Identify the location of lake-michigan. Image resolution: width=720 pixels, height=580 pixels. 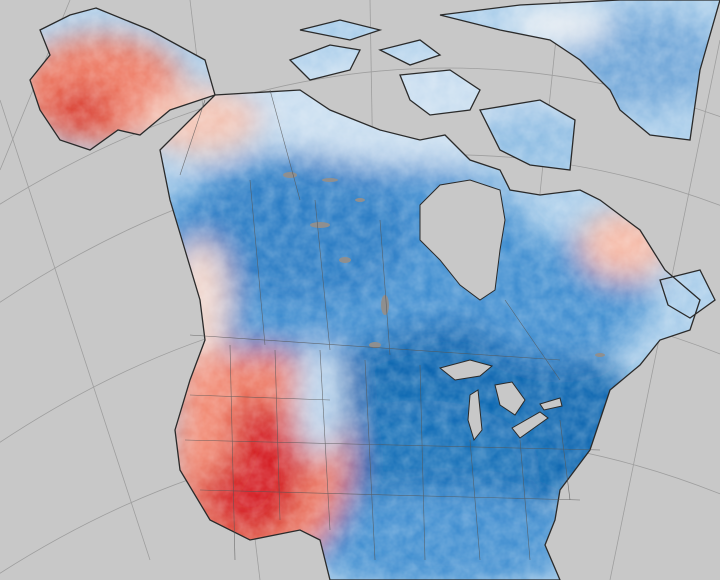
(475, 415).